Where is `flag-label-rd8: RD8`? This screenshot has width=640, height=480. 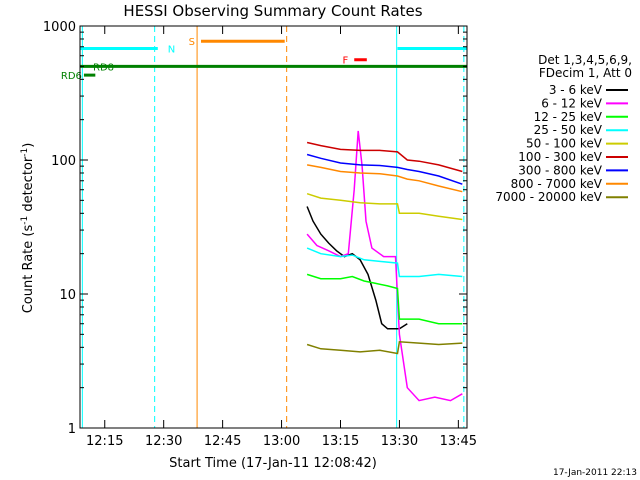 flag-label-rd8: RD8 is located at coordinates (103, 67).